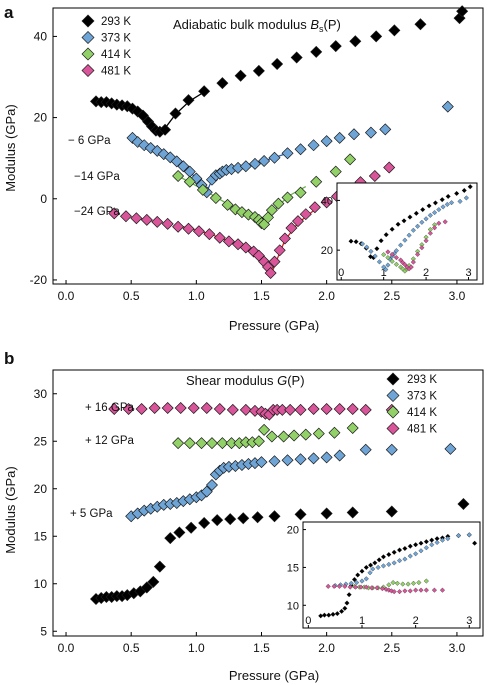 The width and height of the screenshot is (490, 685). I want to click on panel-a-label: a, so click(9, 12).